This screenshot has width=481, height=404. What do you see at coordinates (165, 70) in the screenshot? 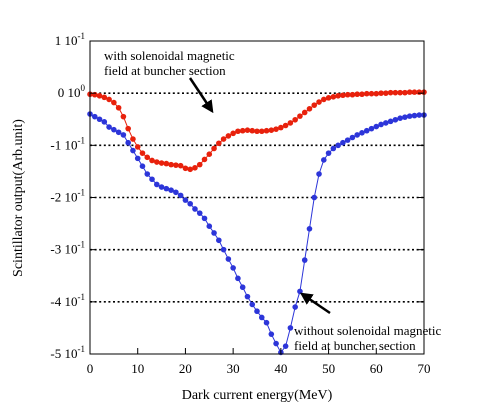
I see `annotation-0-line: field at buncher section` at bounding box center [165, 70].